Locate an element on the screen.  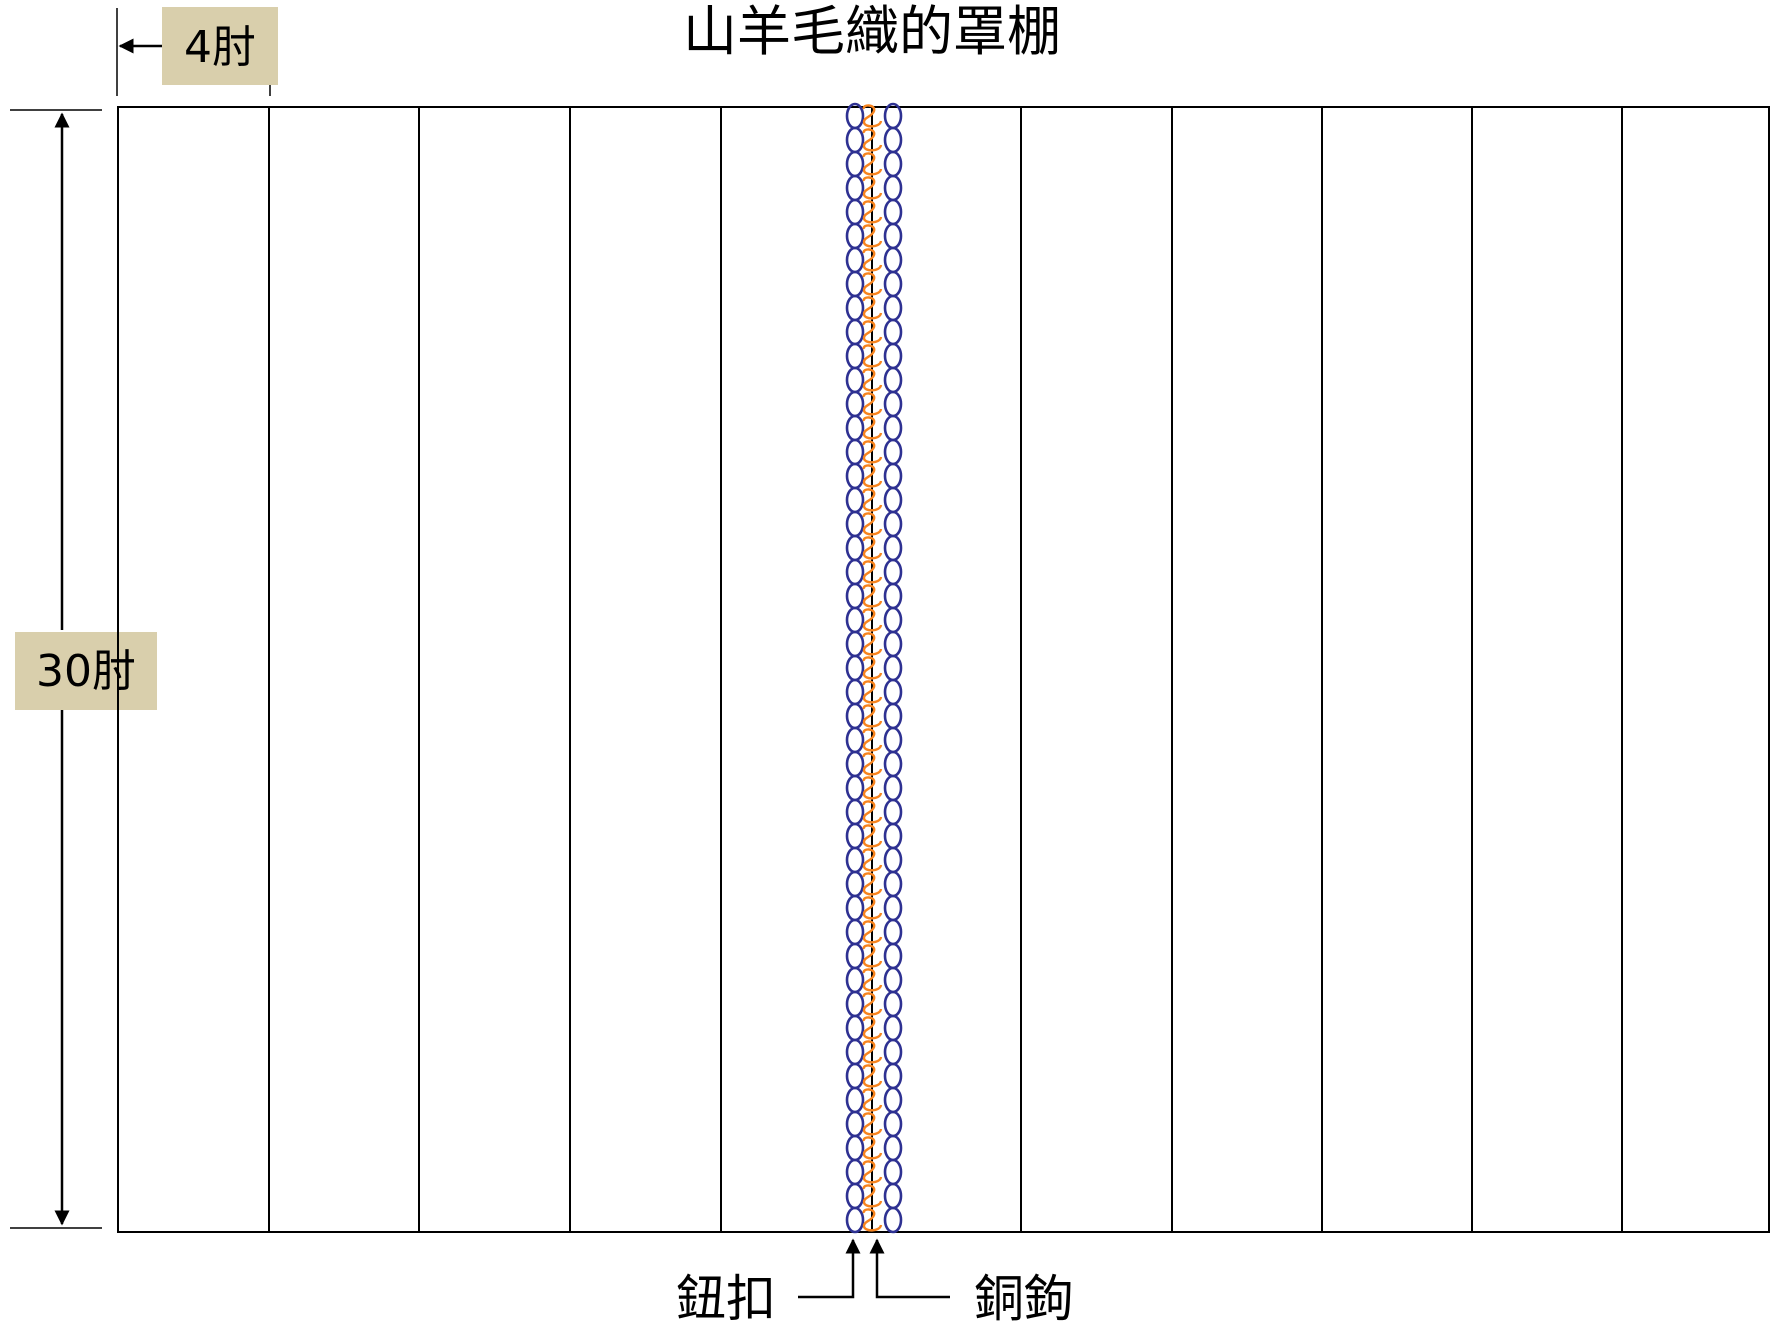
loops-column-left is located at coordinates (855, 668).